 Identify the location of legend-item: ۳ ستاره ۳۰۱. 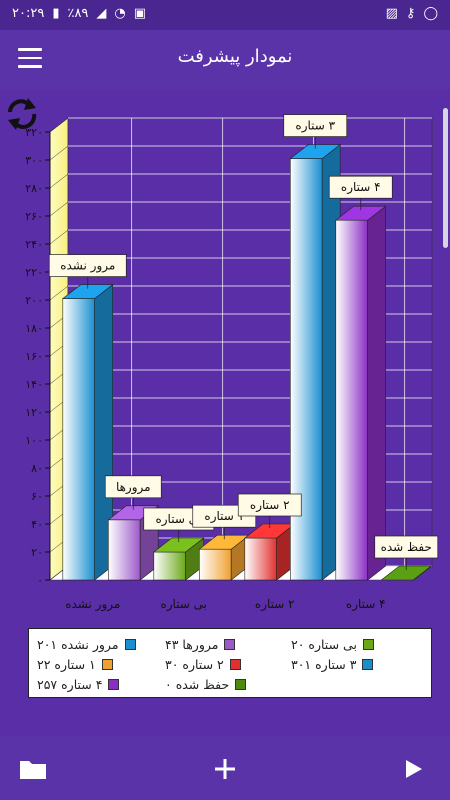
(332, 664).